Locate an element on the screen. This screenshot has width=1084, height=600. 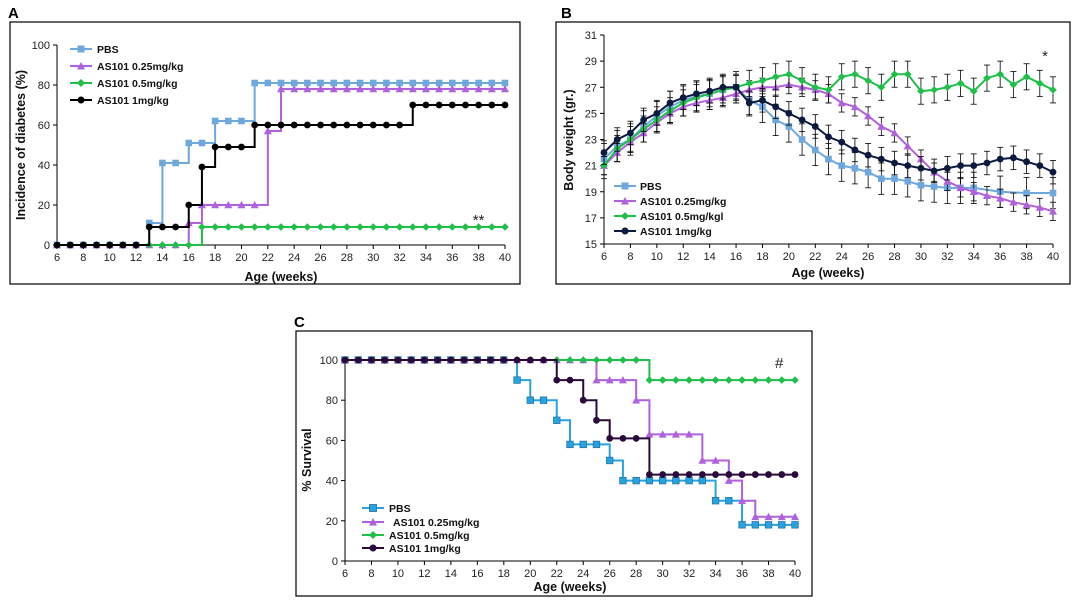
panel-b-x-tick-label: 38 is located at coordinates (1026, 257).